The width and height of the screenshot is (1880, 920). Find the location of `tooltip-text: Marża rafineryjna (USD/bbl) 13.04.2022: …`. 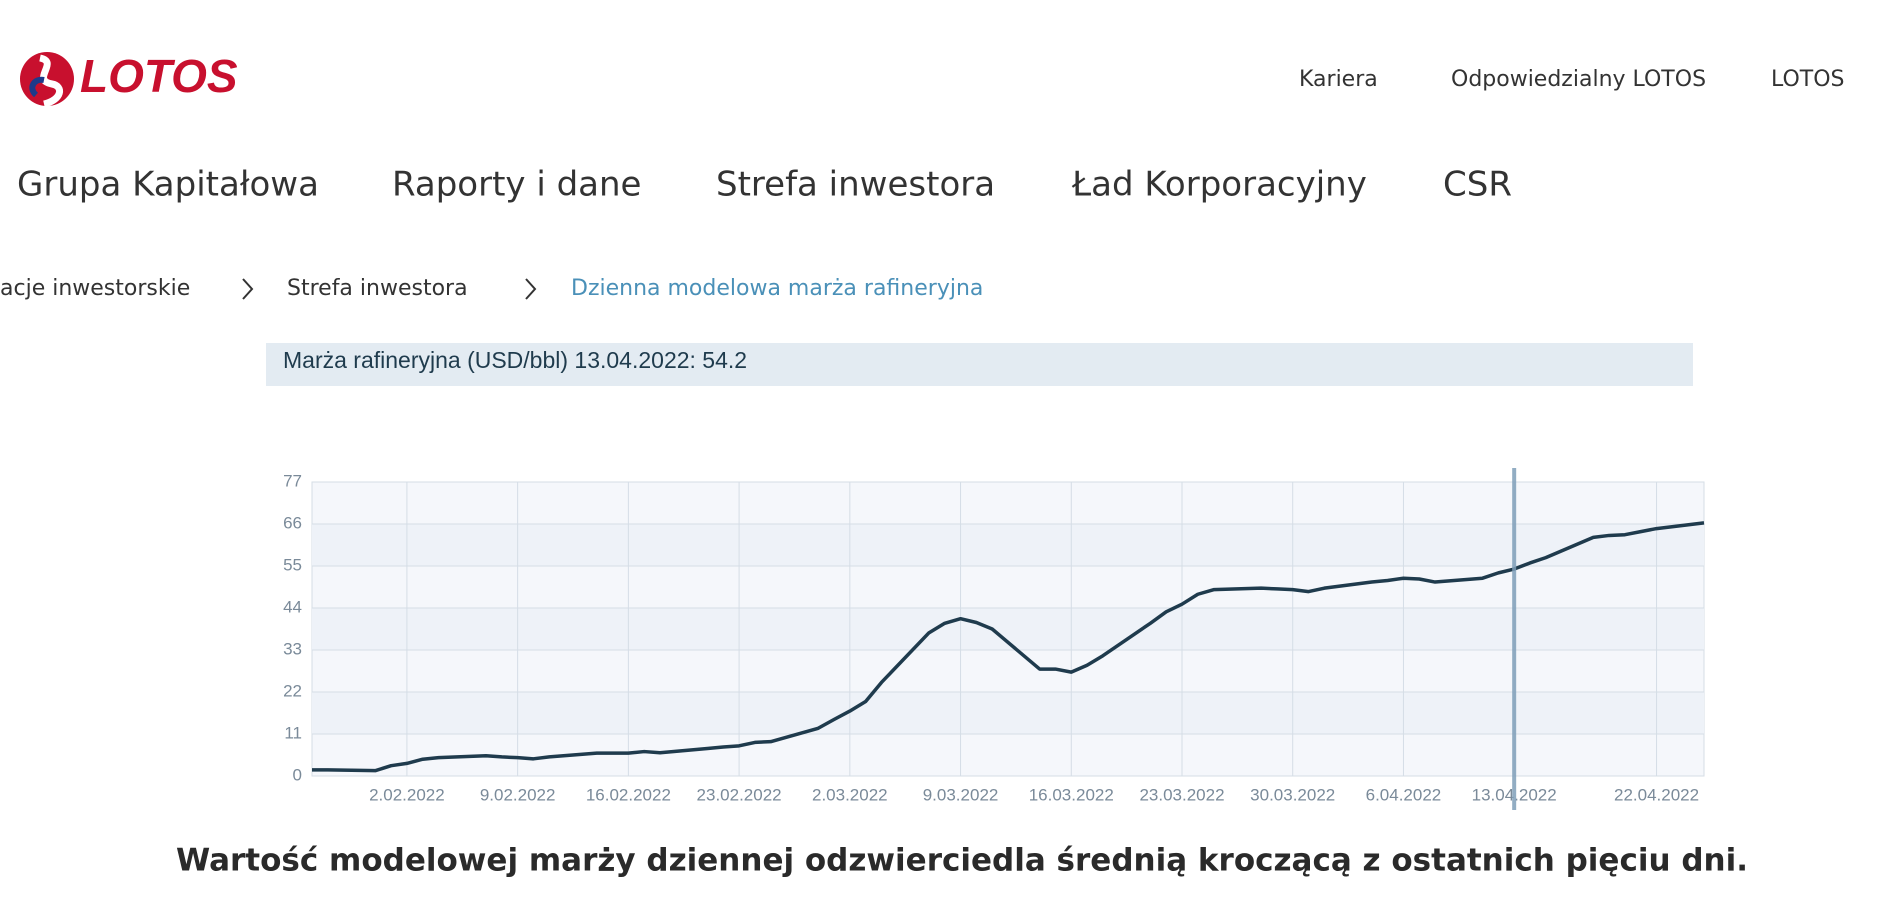

tooltip-text: Marża rafineryjna (USD/bbl) 13.04.2022: … is located at coordinates (515, 360).